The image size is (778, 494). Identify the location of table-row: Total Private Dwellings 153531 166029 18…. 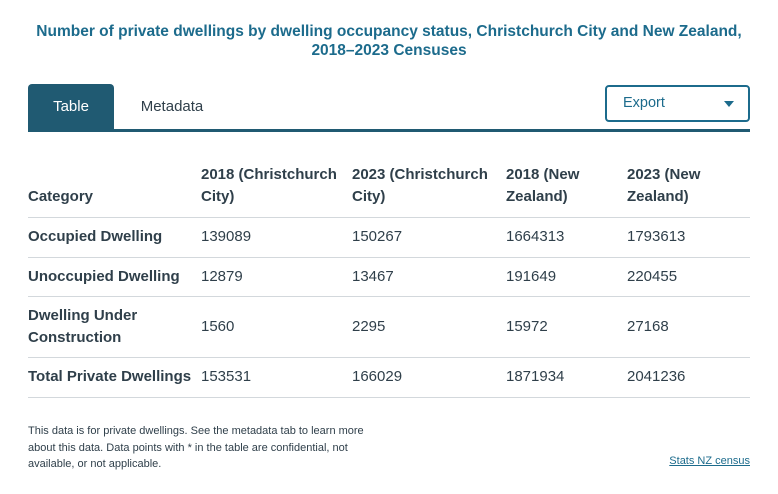
(389, 377).